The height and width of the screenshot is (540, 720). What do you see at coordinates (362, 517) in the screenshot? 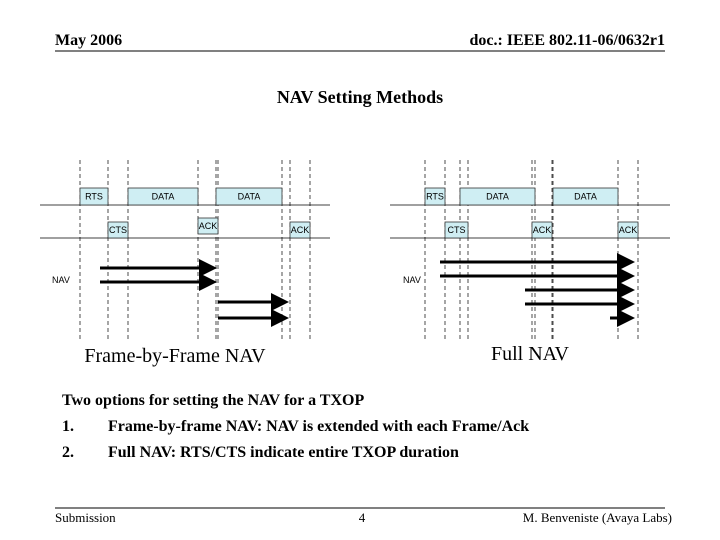
I see `footer-page: 4` at bounding box center [362, 517].